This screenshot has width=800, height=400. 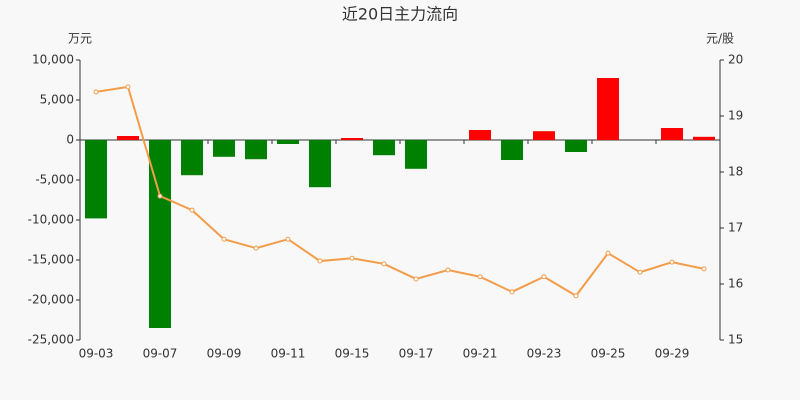 I want to click on x-tick-label: 09-11, so click(x=288, y=354).